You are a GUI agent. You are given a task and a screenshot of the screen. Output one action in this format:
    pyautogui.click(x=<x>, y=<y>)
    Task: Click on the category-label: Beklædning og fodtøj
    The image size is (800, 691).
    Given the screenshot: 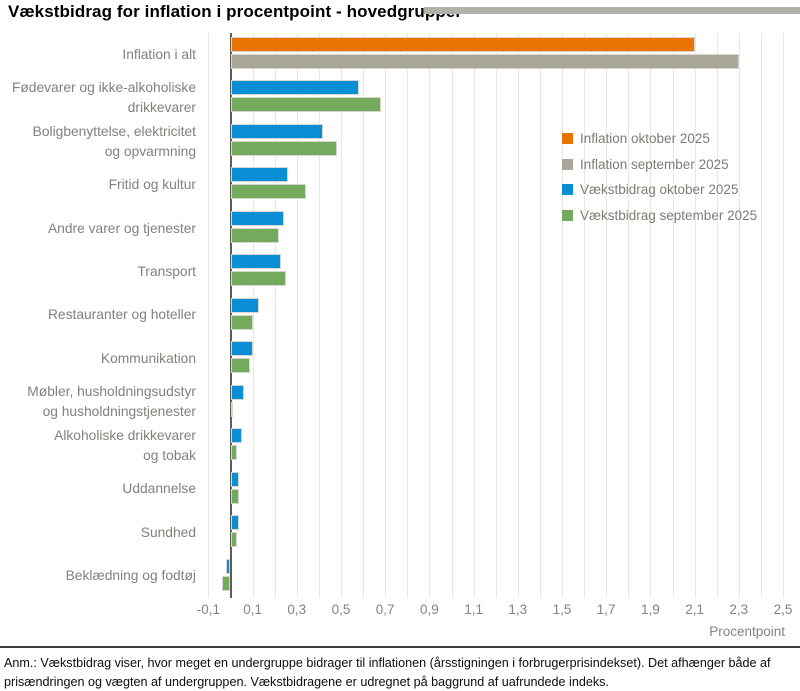 What is the action you would take?
    pyautogui.click(x=130, y=576)
    